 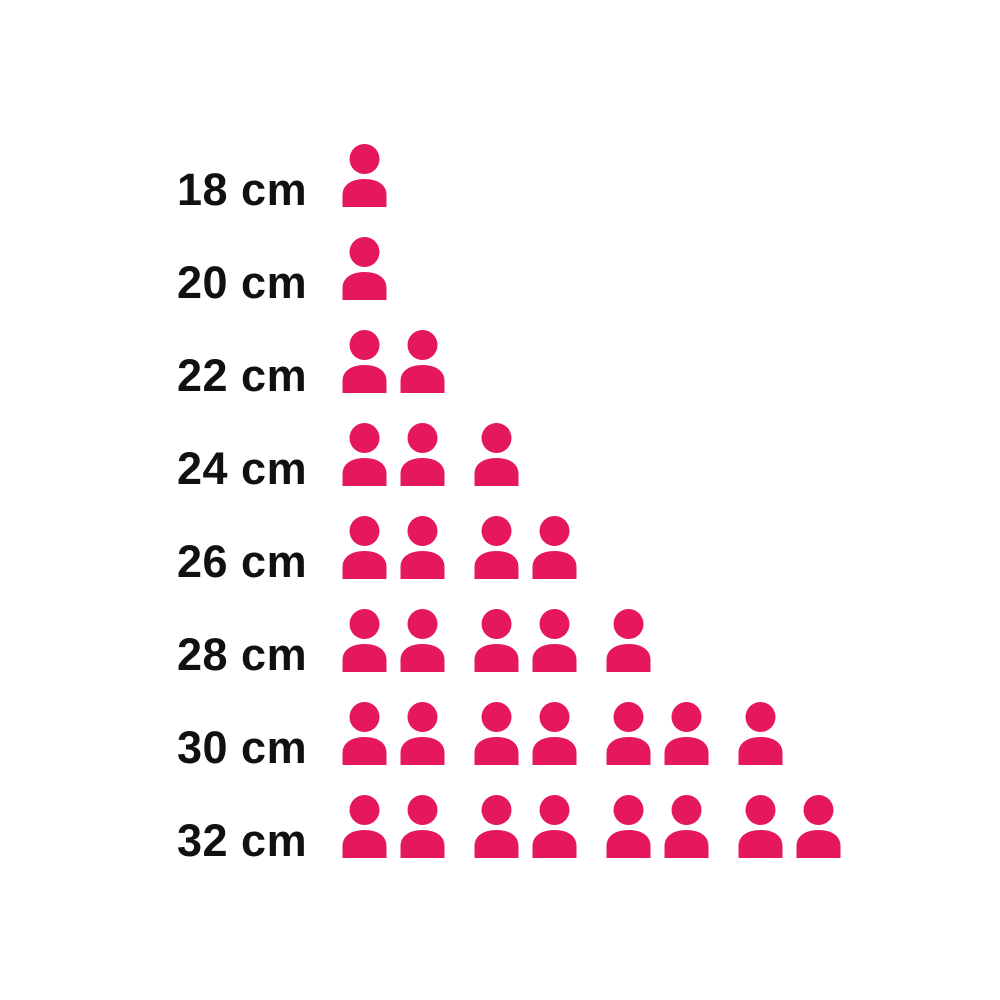 I want to click on category-label: 24 cm, so click(x=242, y=468).